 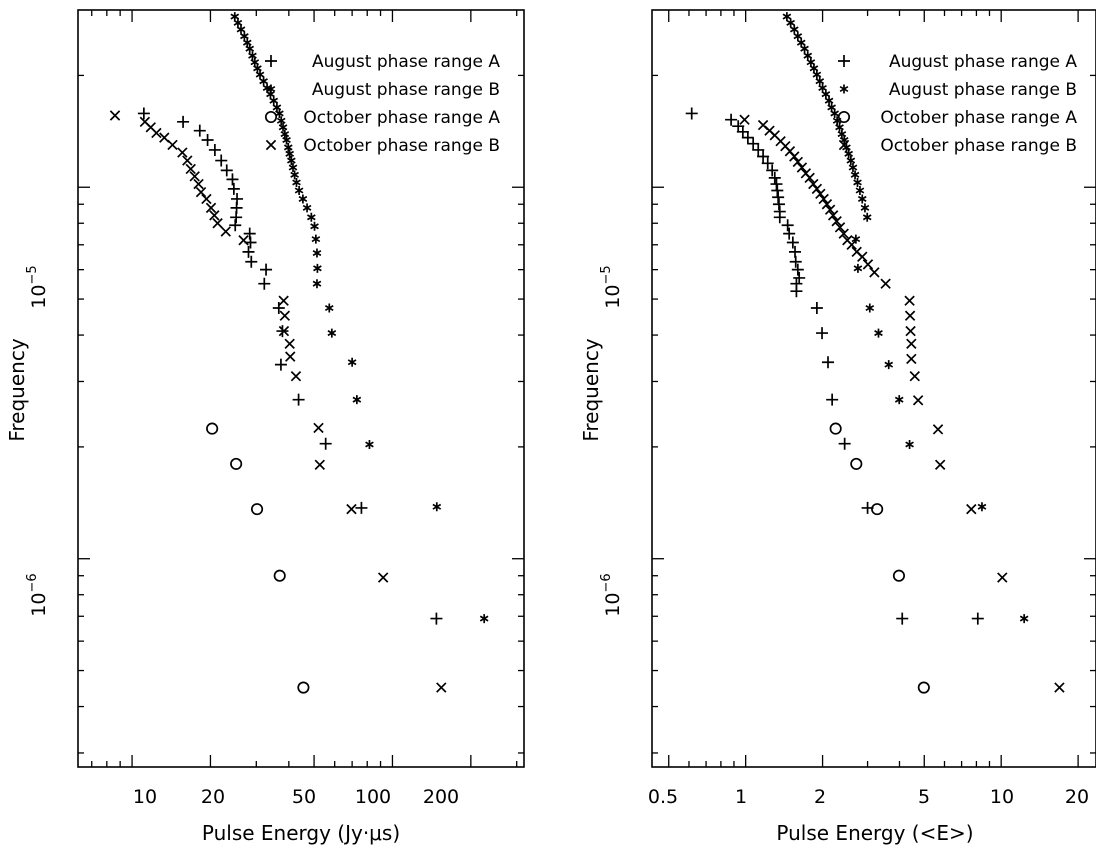 I want to click on circle-marker, so click(x=279, y=575).